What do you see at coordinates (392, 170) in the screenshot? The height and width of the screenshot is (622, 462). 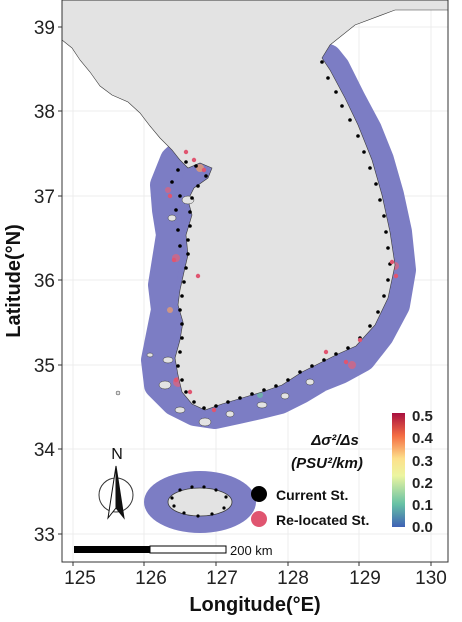 I see `buffer-ulleung-dot` at bounding box center [392, 170].